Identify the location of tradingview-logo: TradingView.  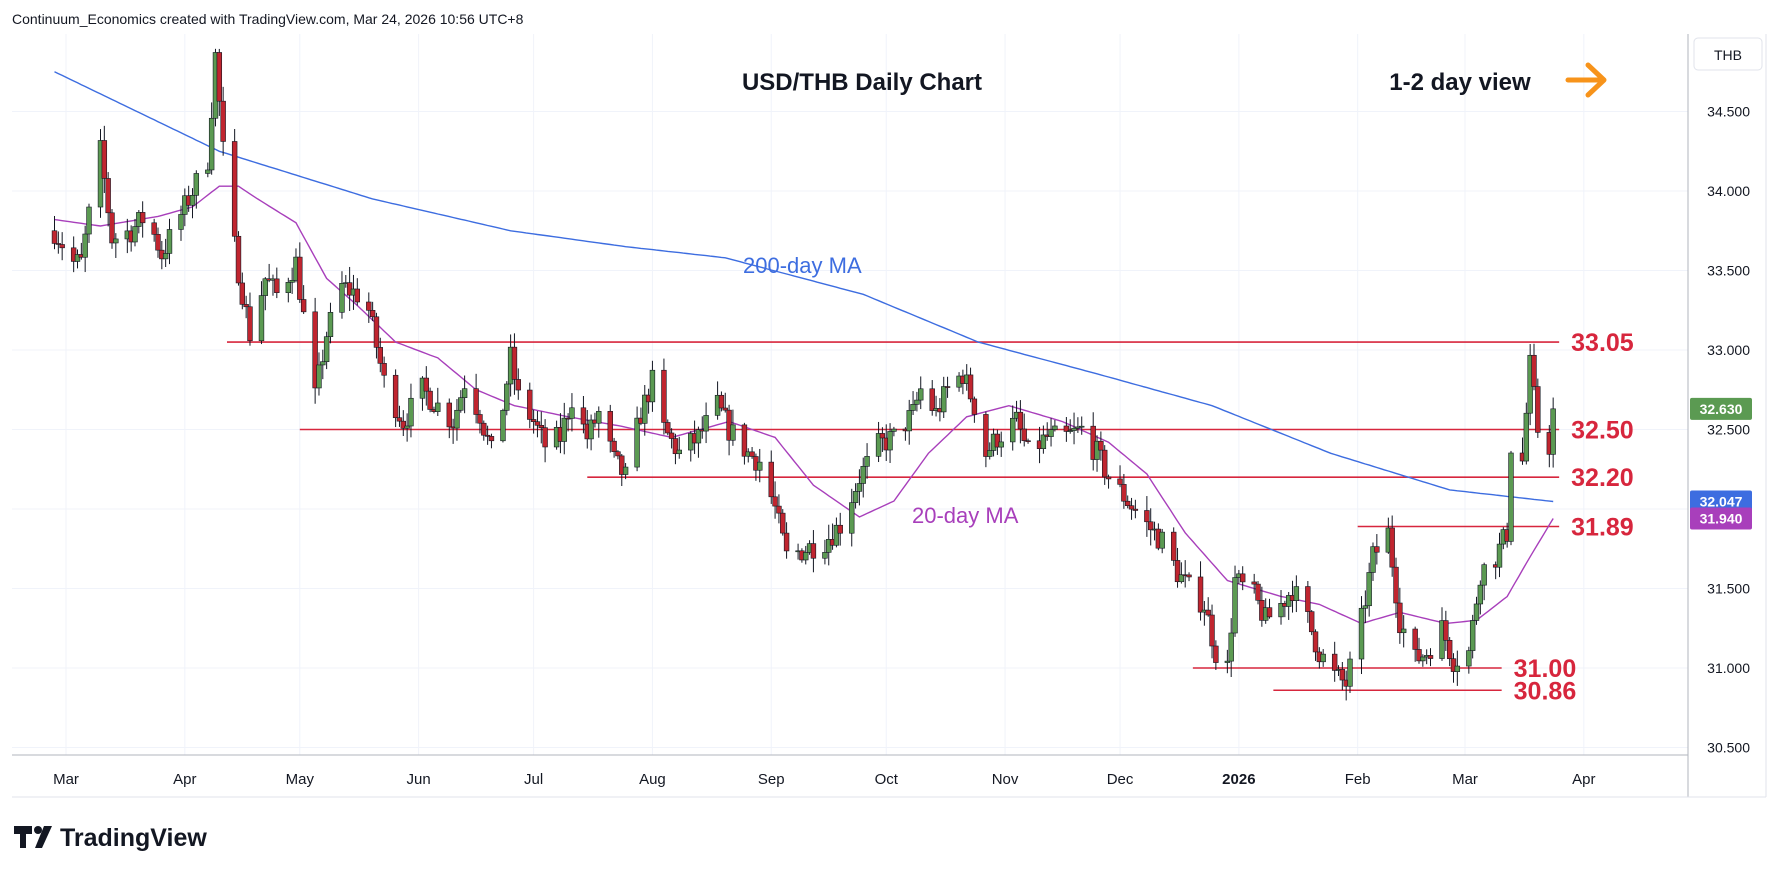
(110, 838).